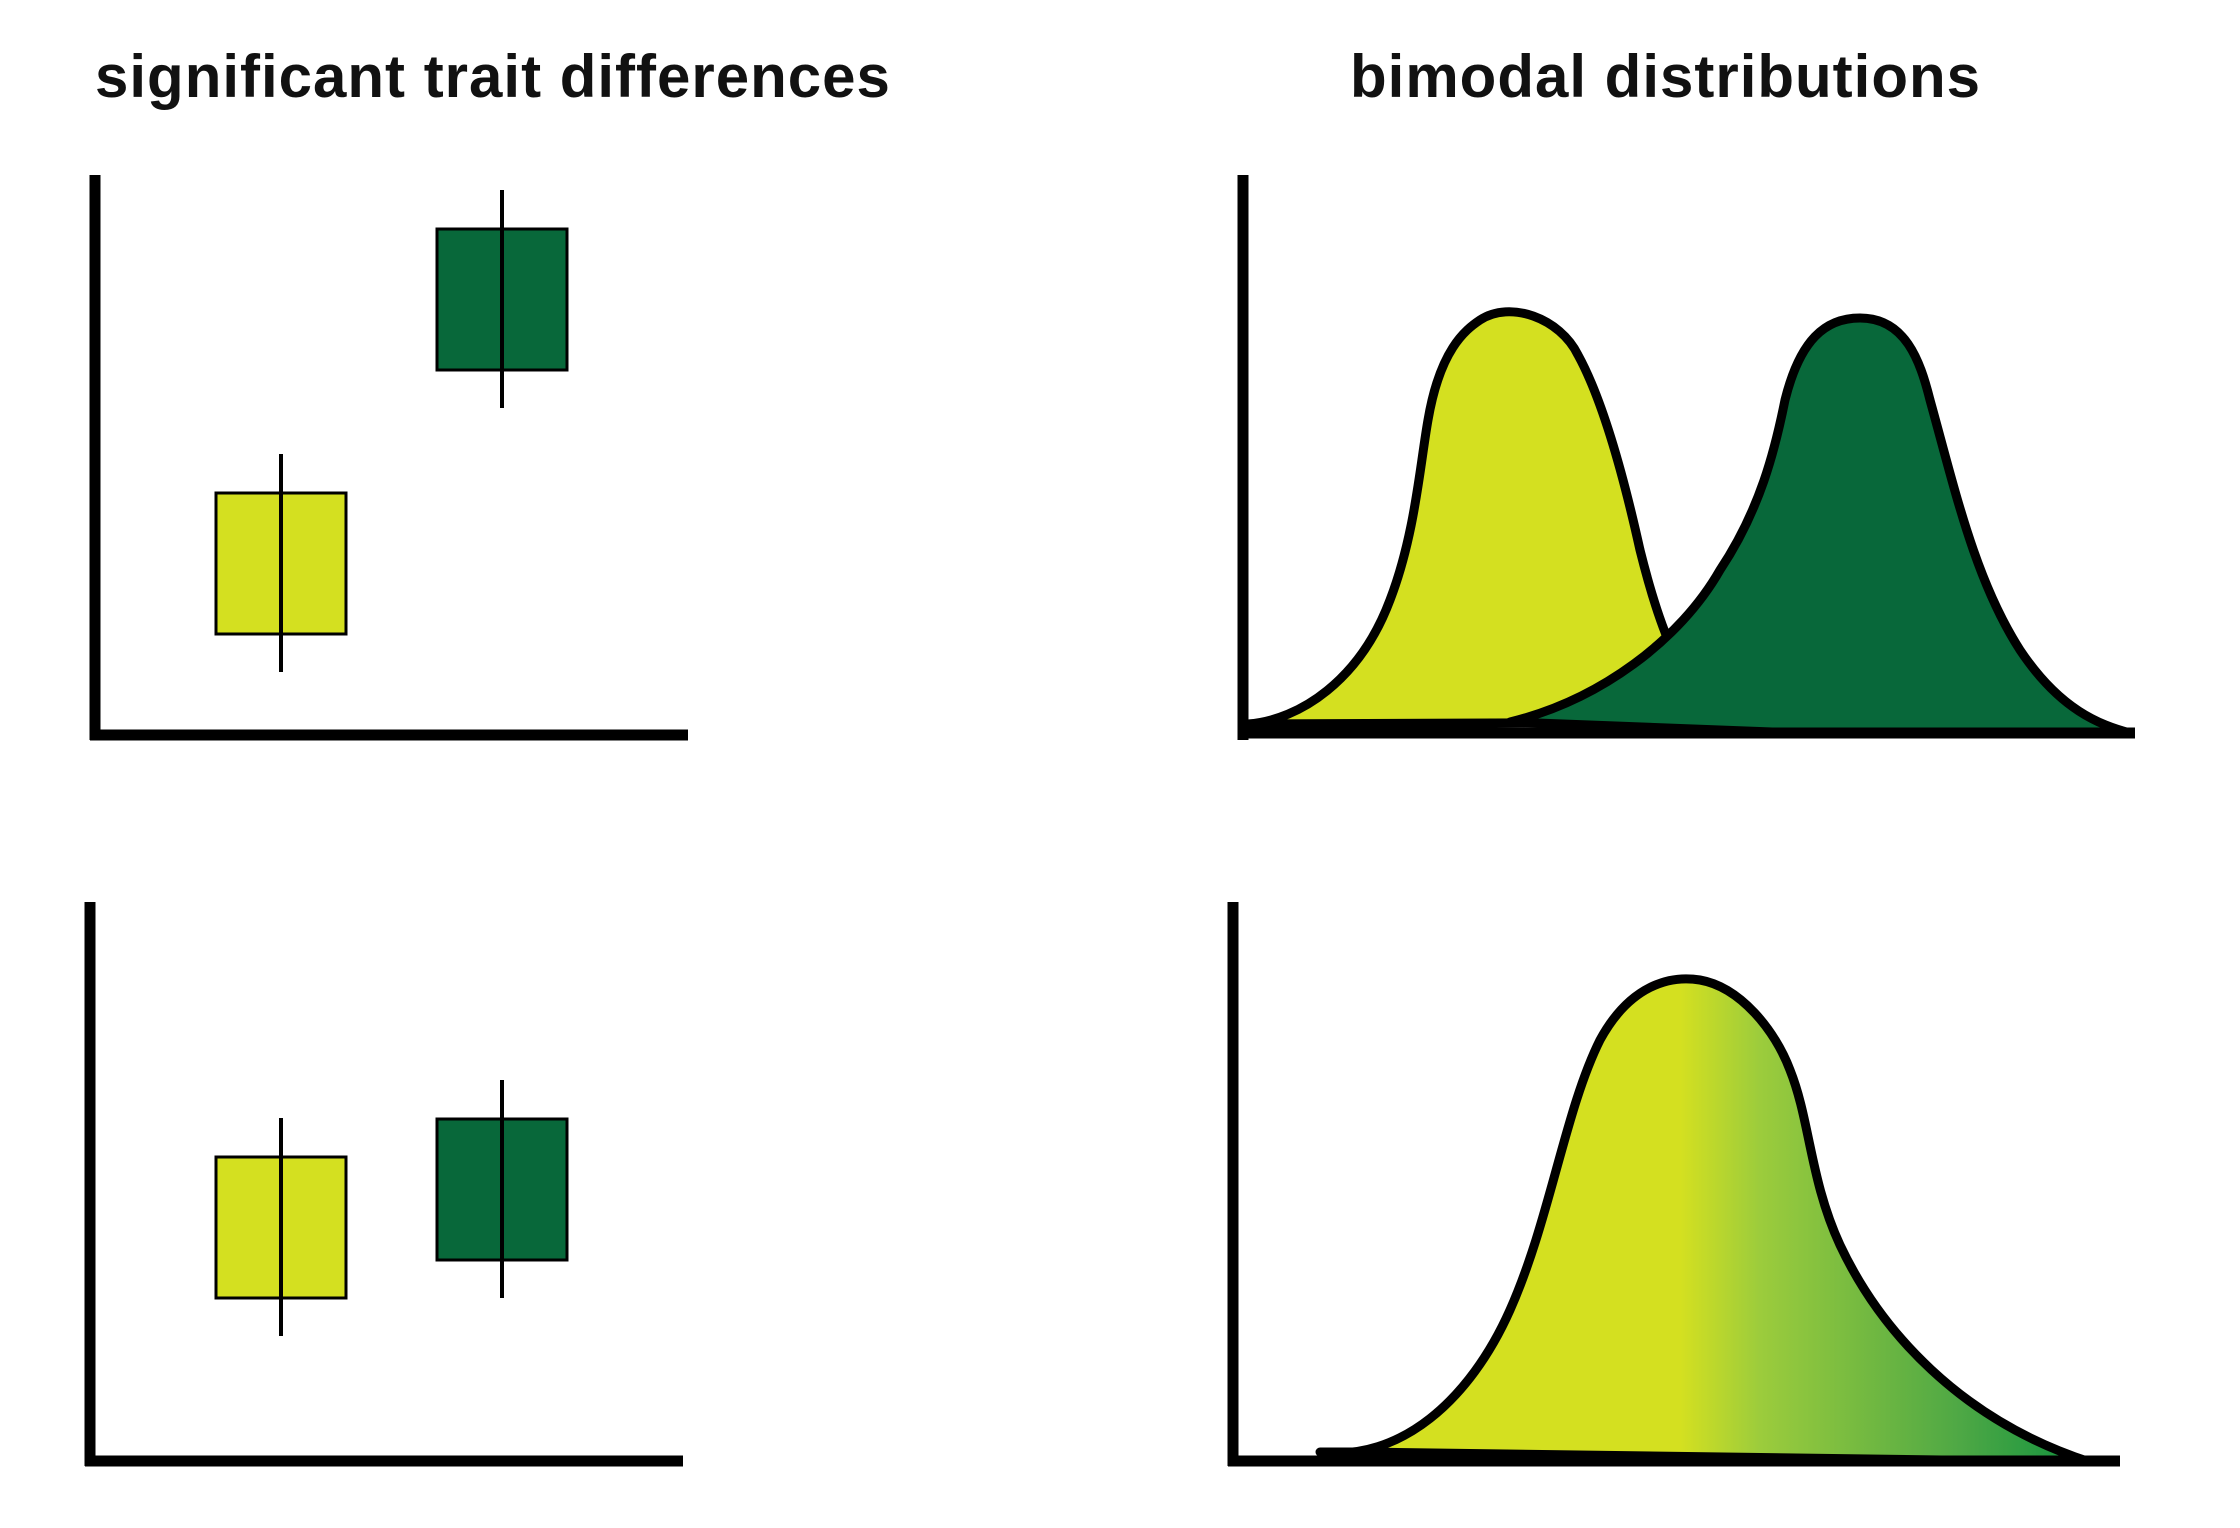 The image size is (2240, 1528). I want to click on panel-top-right, so click(1686, 457).